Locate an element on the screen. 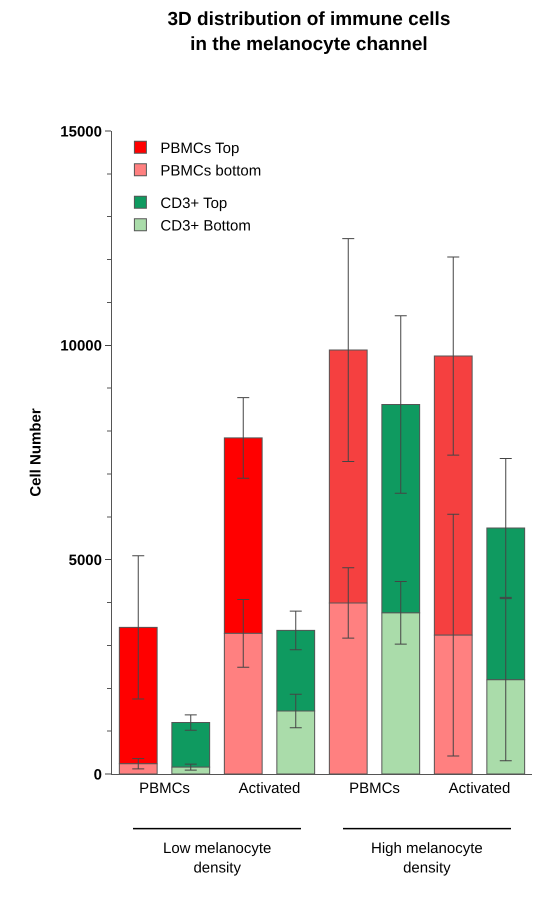  y-tick-label: 10000 is located at coordinates (81, 346).